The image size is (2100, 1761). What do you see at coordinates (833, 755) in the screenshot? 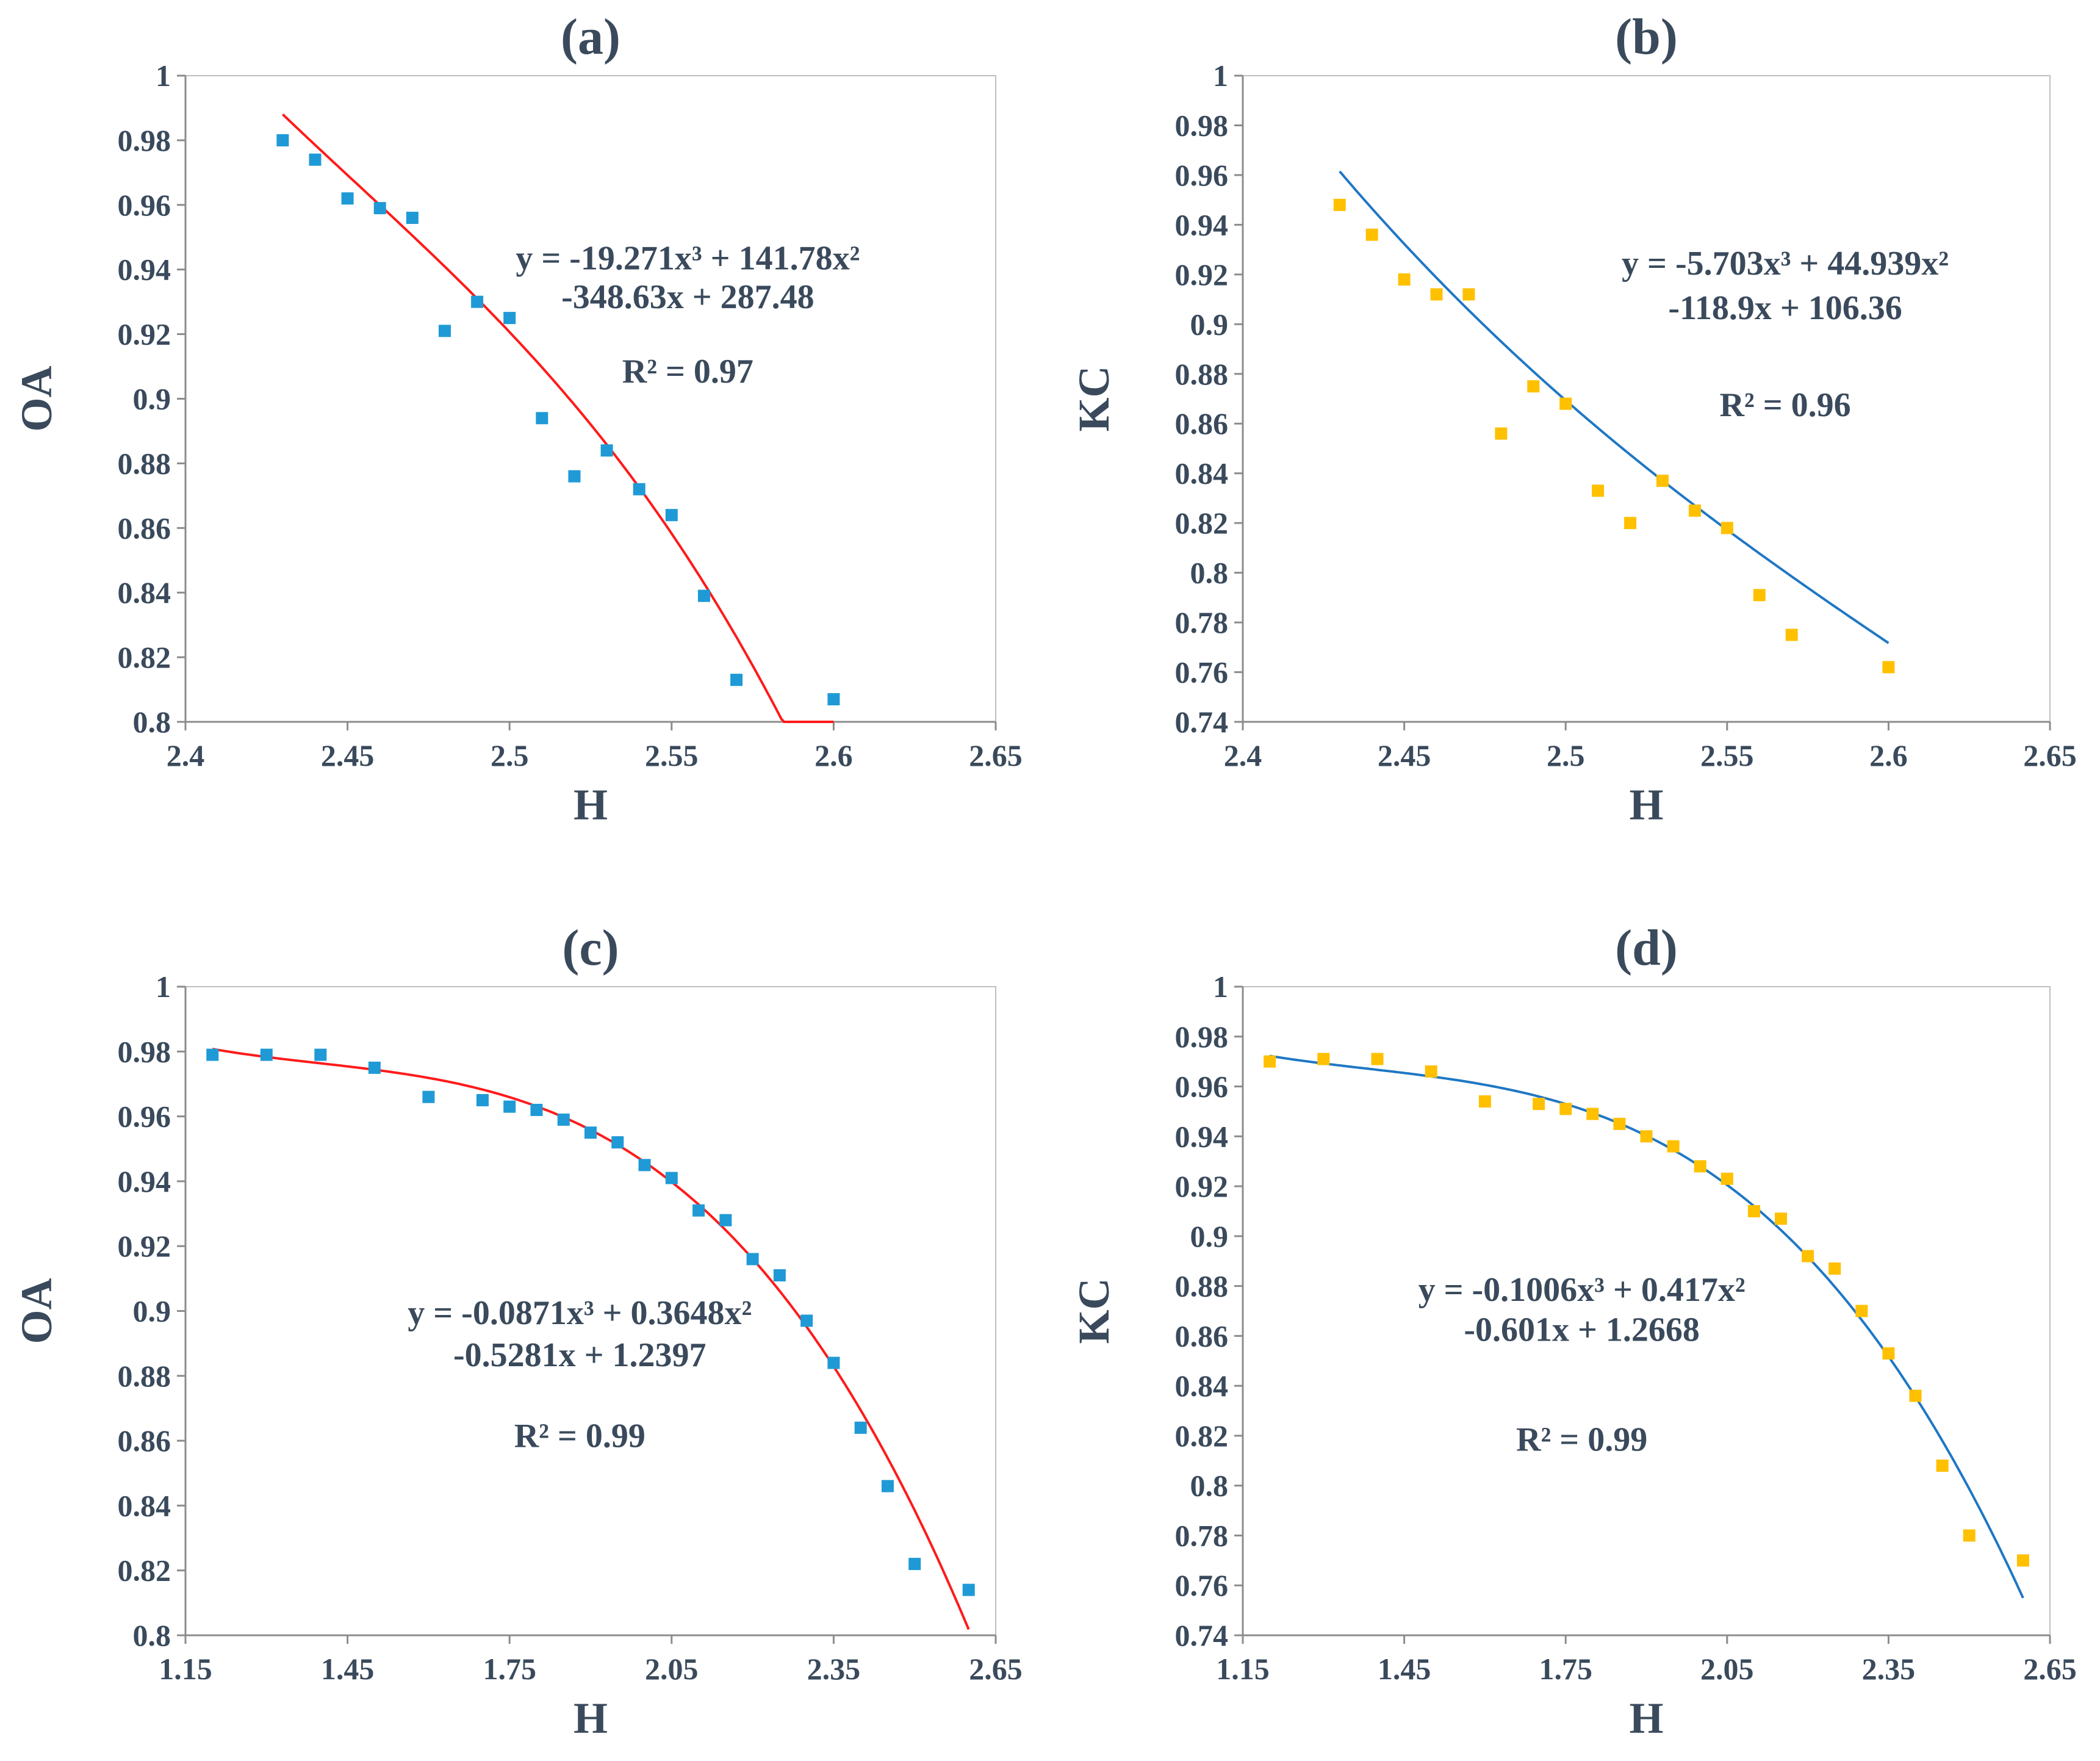
I see `x-tick-label: 2.6` at bounding box center [833, 755].